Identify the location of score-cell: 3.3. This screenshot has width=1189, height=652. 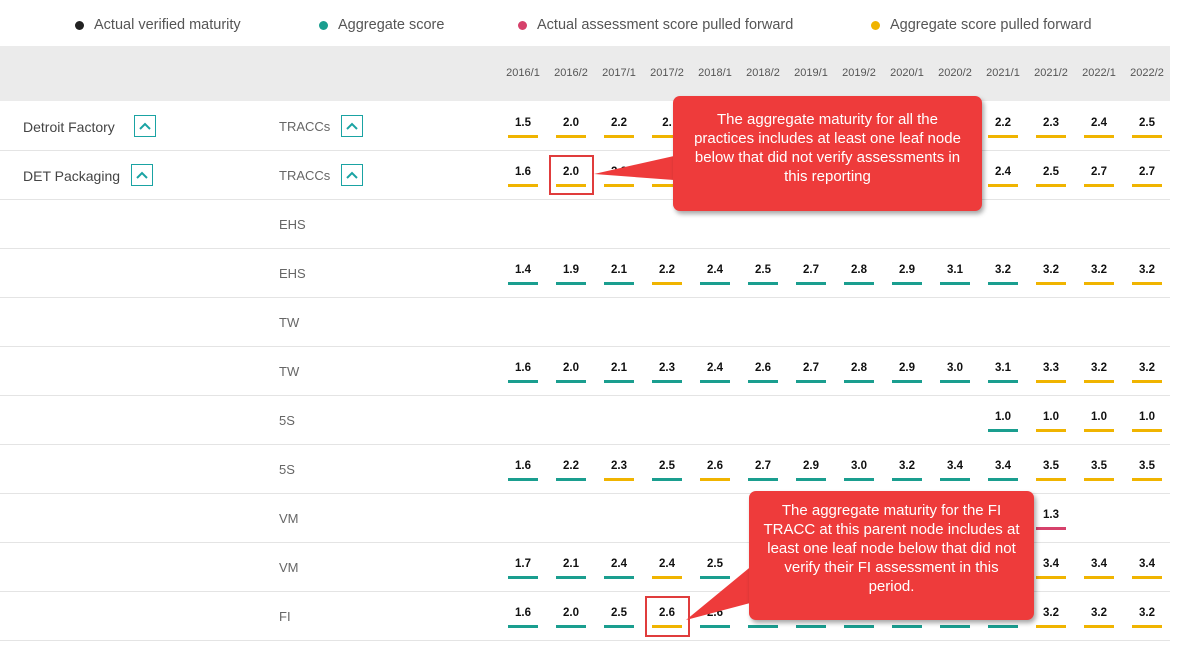
(1051, 372).